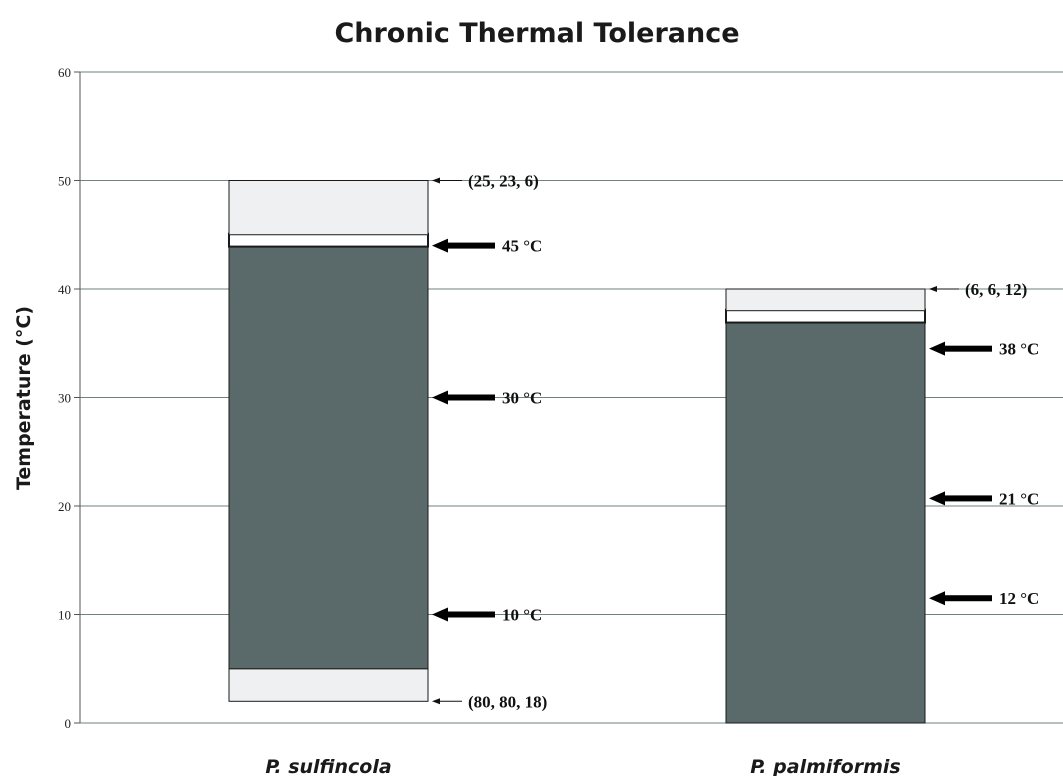  What do you see at coordinates (1019, 349) in the screenshot?
I see `annotation-label: 38 °C` at bounding box center [1019, 349].